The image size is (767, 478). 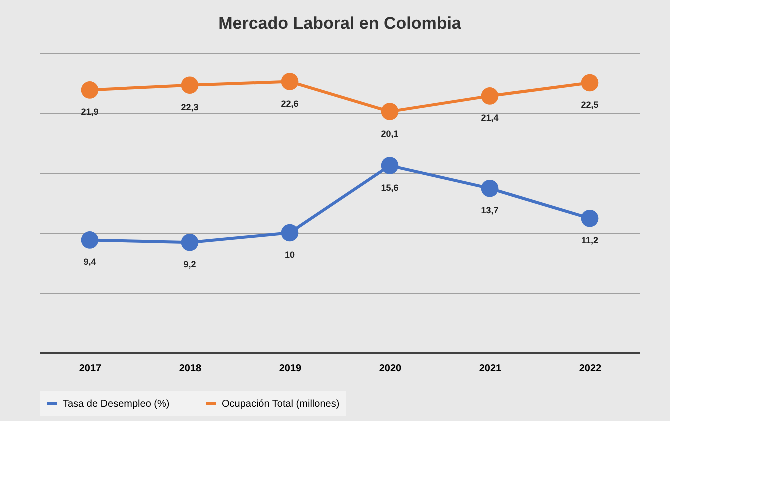 What do you see at coordinates (590, 369) in the screenshot?
I see `x-tick-label: 2022` at bounding box center [590, 369].